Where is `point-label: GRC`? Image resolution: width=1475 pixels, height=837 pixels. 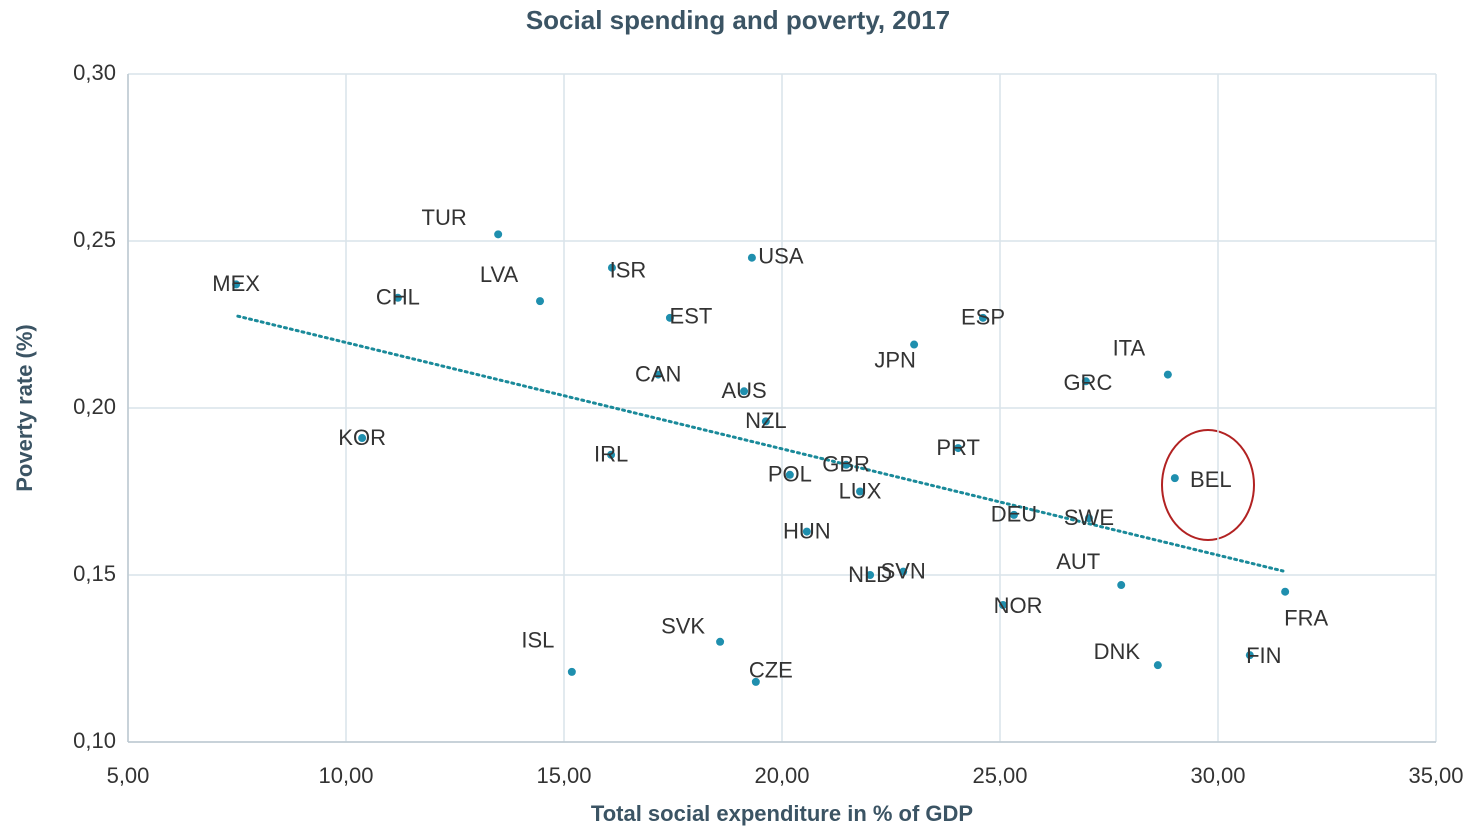
point-label: GRC is located at coordinates (1087, 382).